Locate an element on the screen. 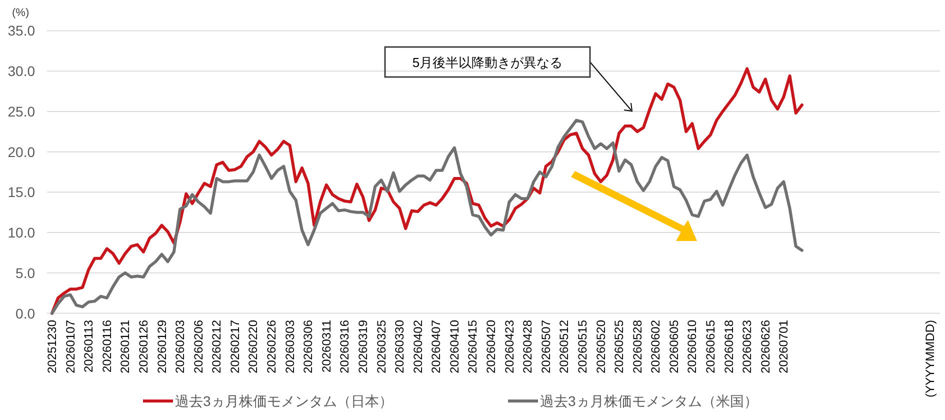 Image resolution: width=945 pixels, height=420 pixels. x-tick-label: 20260602 is located at coordinates (655, 347).